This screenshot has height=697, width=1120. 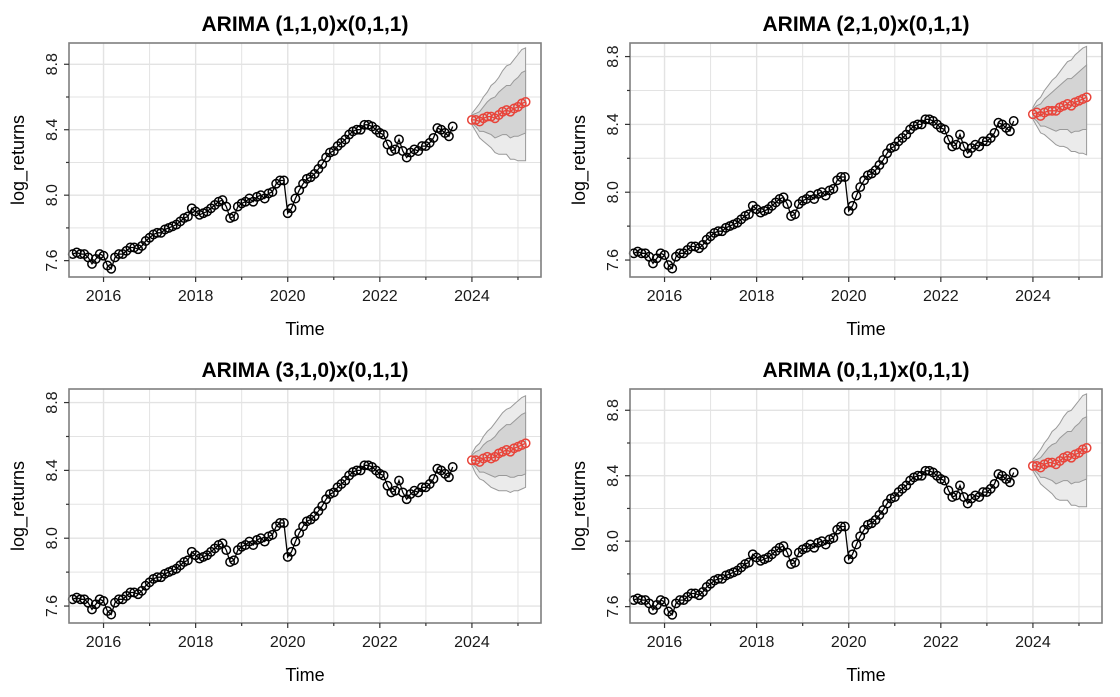 I want to click on chart-title: ARIMA (3,1,0)x(0,1,1), so click(x=305, y=370).